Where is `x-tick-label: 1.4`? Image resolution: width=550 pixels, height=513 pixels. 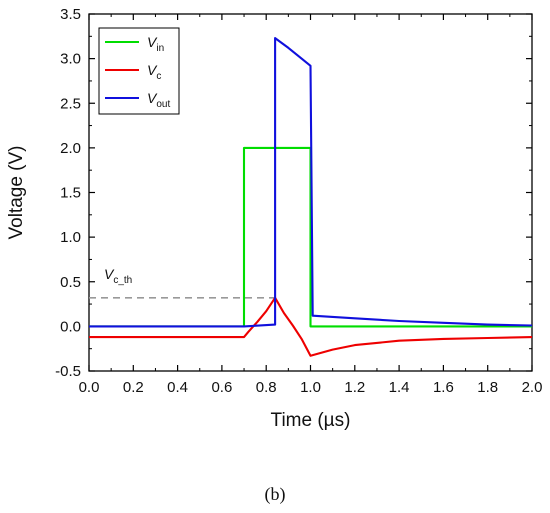 x-tick-label: 1.4 is located at coordinates (399, 387).